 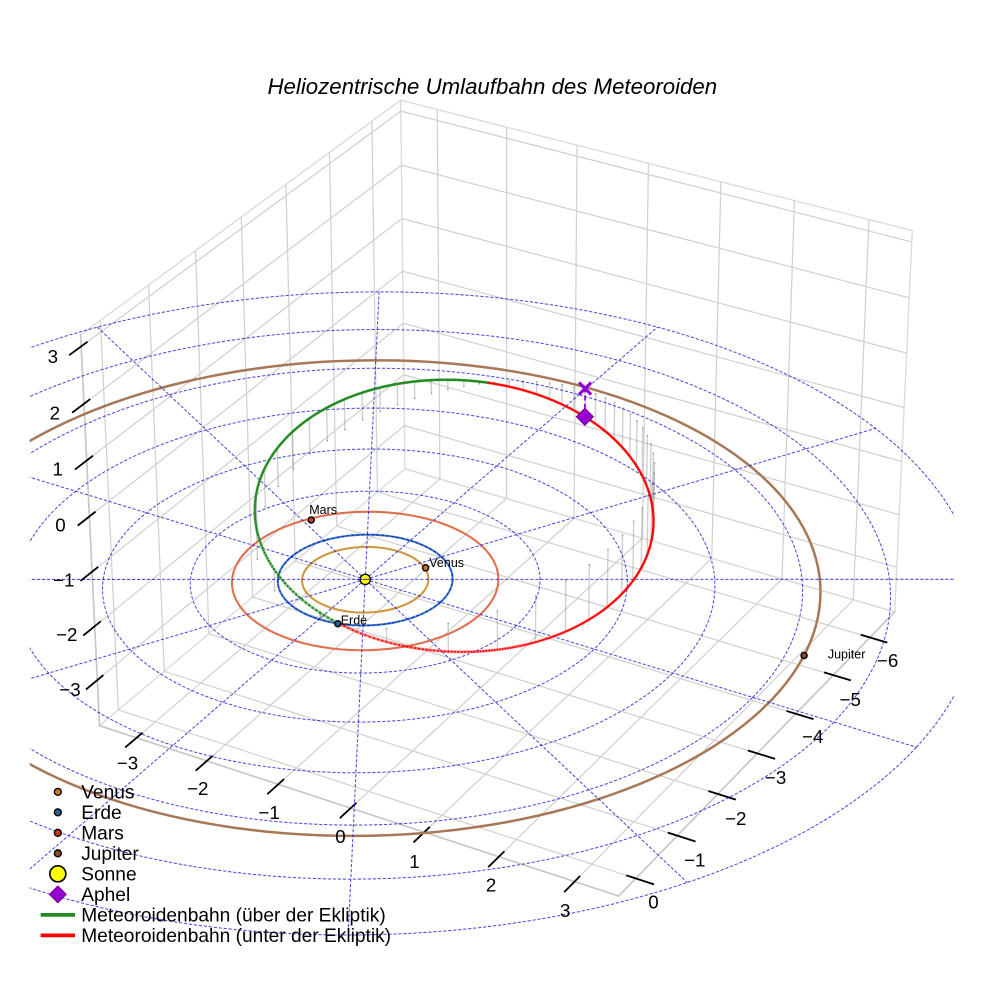 I want to click on svg-text: Aphel, so click(x=105, y=895).